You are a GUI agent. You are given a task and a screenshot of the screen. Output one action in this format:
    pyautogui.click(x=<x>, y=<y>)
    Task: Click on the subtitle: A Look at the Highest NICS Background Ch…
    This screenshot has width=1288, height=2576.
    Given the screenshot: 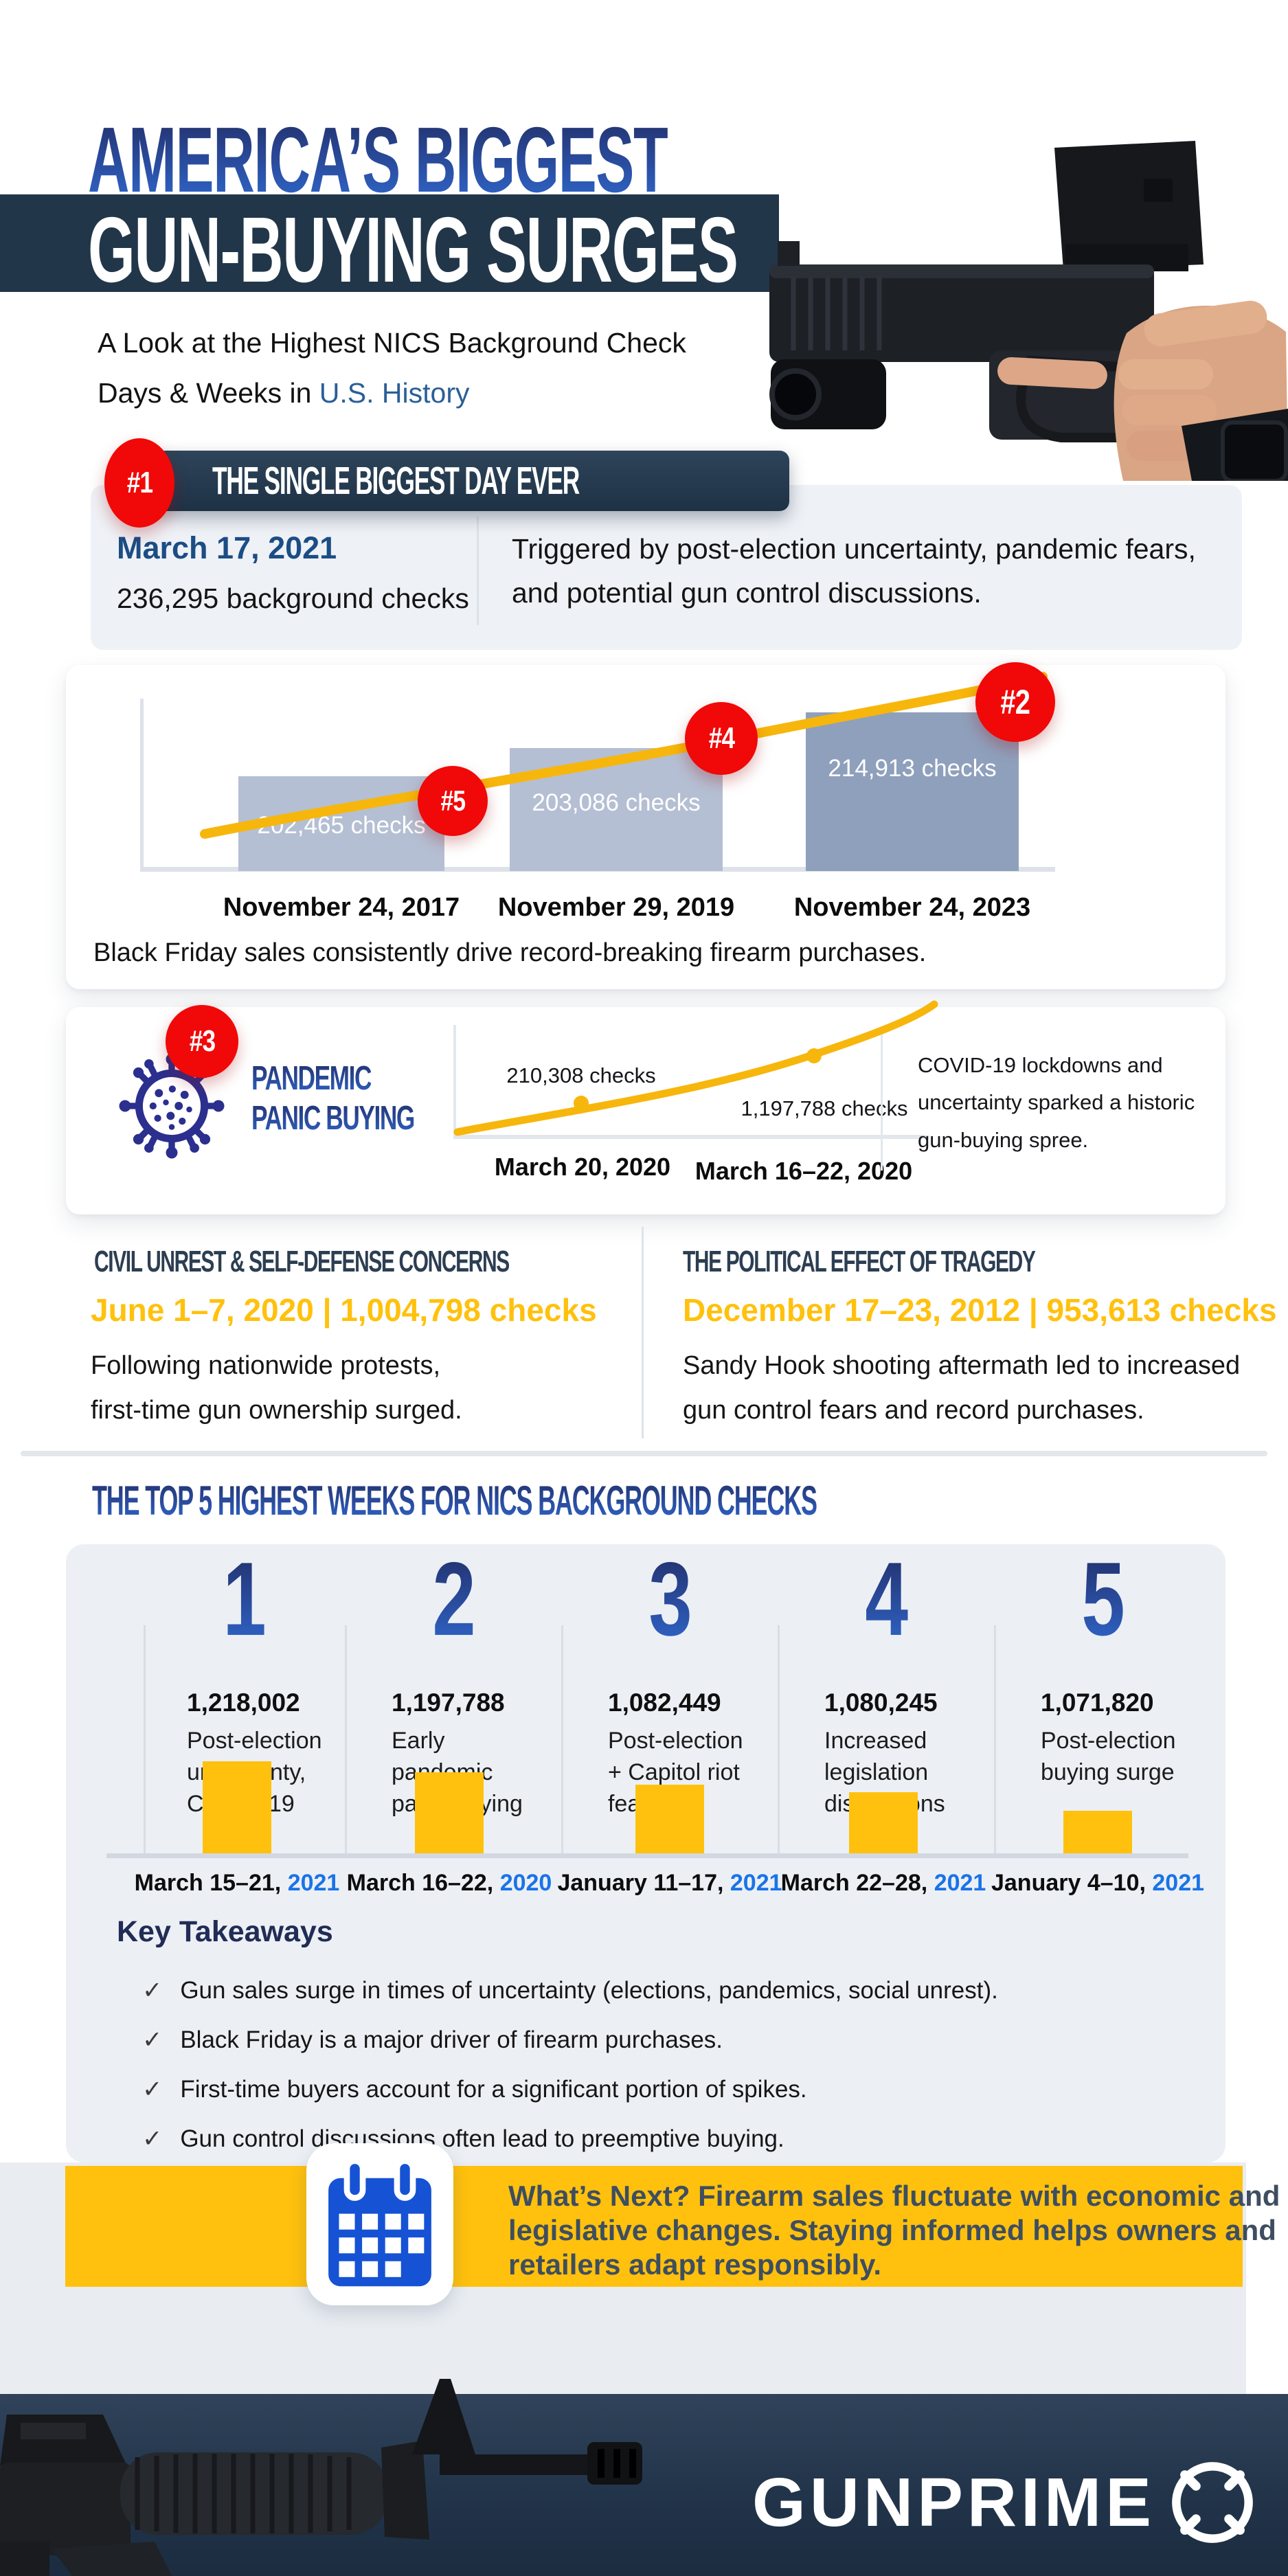 What is the action you would take?
    pyautogui.click(x=392, y=368)
    